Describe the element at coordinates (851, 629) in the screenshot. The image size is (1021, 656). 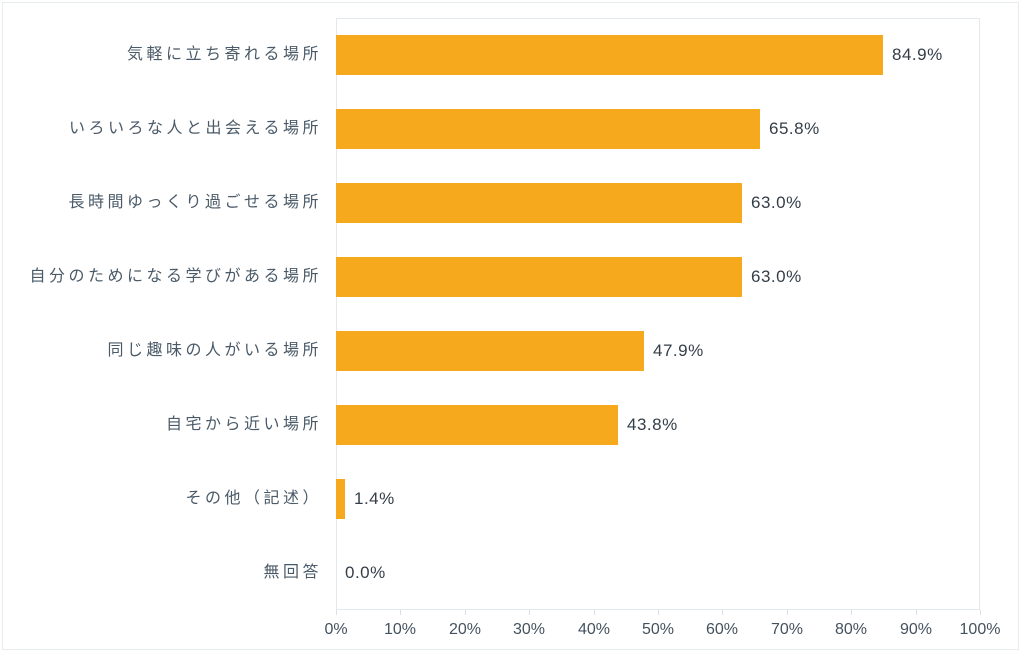
I see `x-tick-label: 80%` at that location.